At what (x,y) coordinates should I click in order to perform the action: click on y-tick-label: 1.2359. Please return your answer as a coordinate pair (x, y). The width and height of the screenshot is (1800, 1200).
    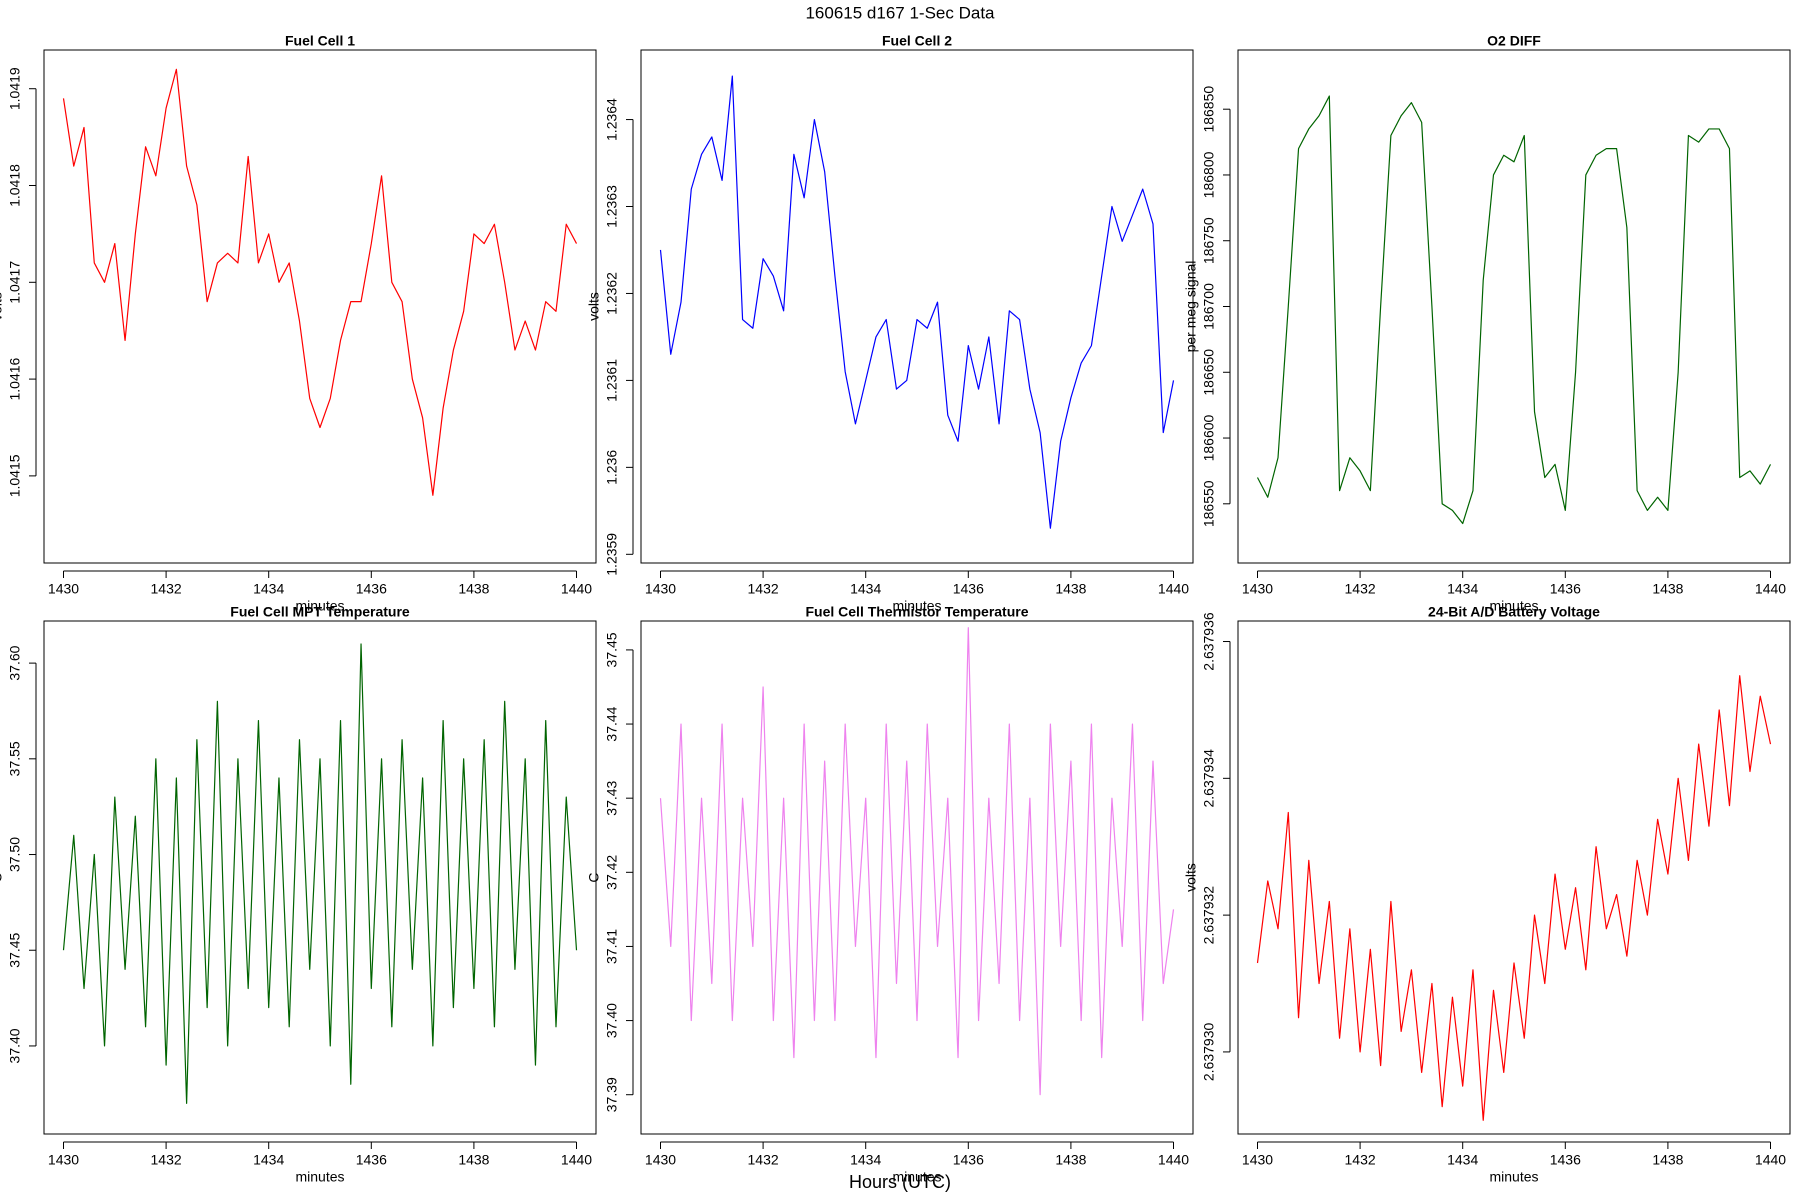
    Looking at the image, I should click on (612, 554).